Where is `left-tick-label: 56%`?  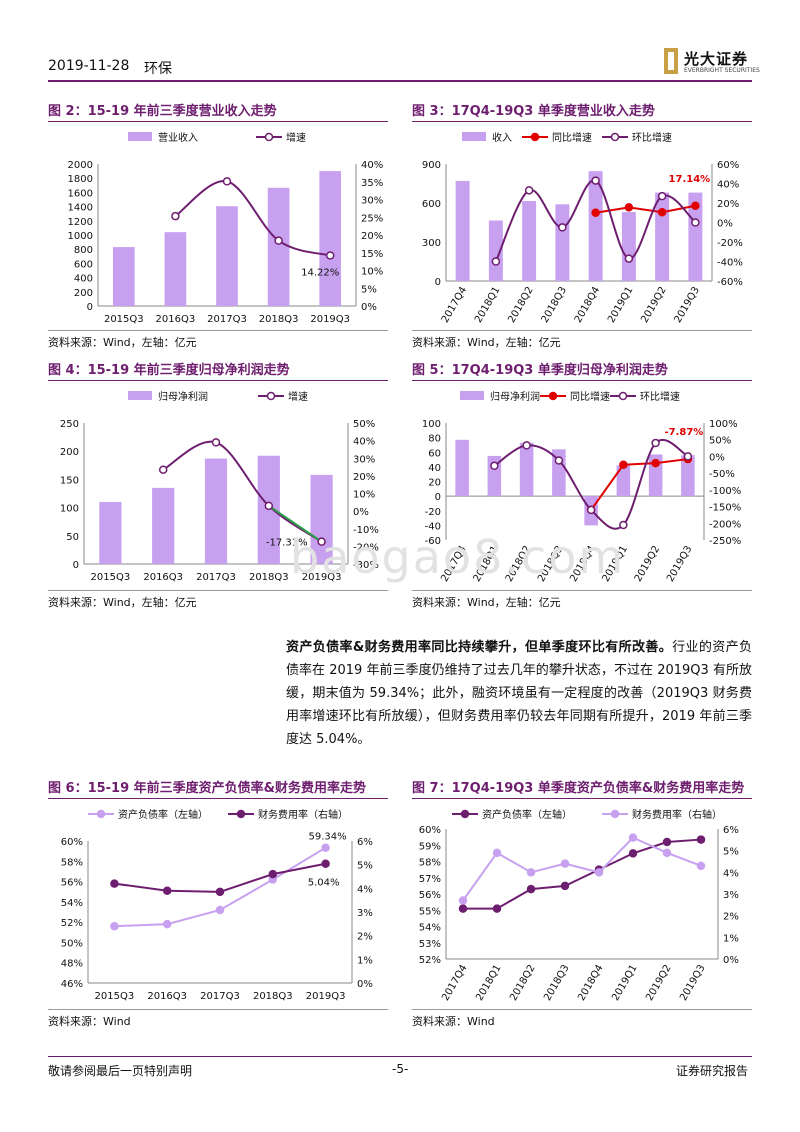
left-tick-label: 56% is located at coordinates (72, 883).